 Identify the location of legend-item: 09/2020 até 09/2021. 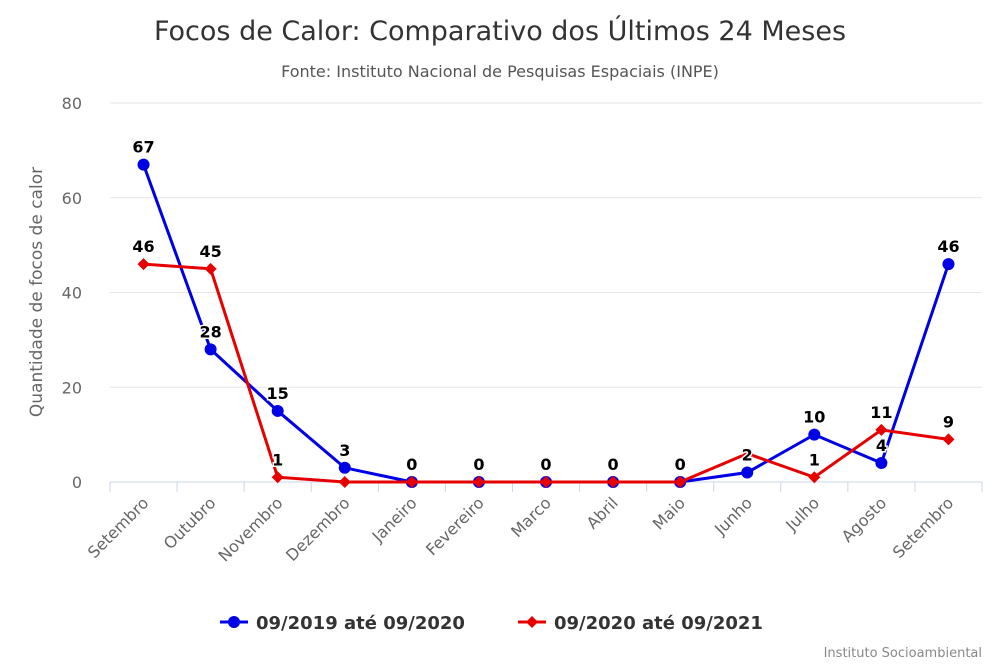
(640, 623).